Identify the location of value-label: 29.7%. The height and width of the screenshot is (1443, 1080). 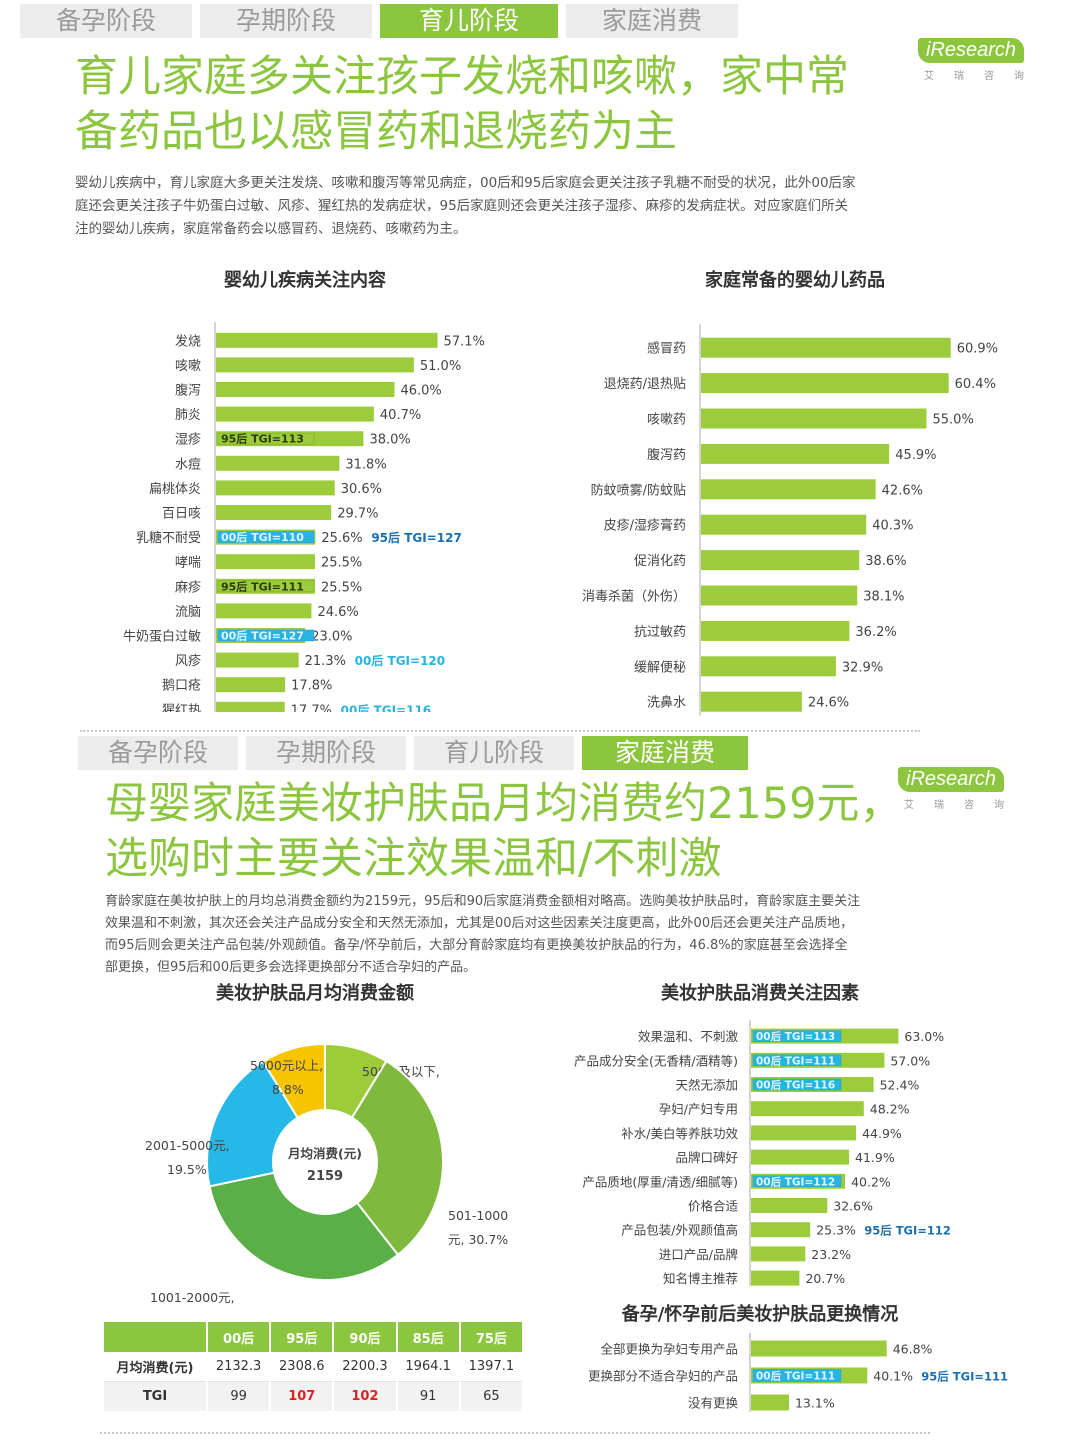
(357, 514).